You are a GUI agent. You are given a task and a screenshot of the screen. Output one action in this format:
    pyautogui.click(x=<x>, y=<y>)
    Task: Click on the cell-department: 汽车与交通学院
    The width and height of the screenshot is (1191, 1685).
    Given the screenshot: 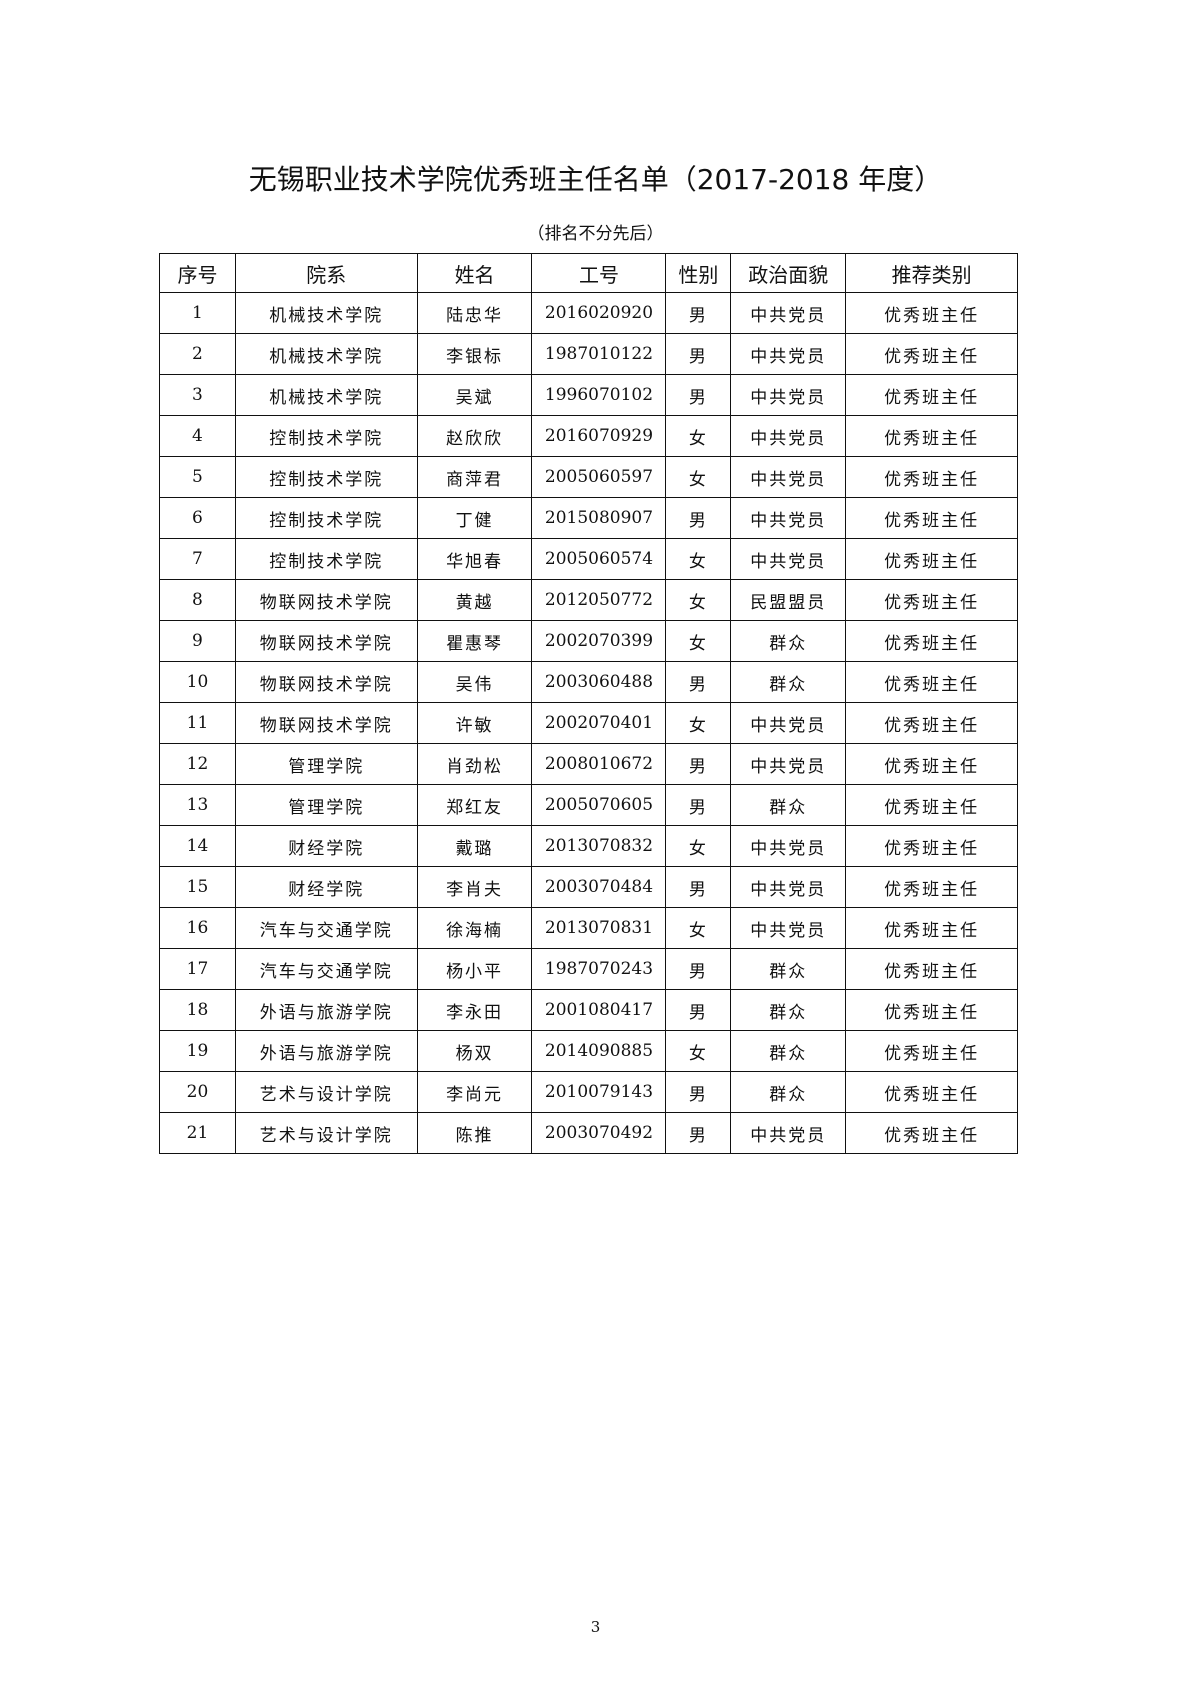 What is the action you would take?
    pyautogui.click(x=326, y=928)
    